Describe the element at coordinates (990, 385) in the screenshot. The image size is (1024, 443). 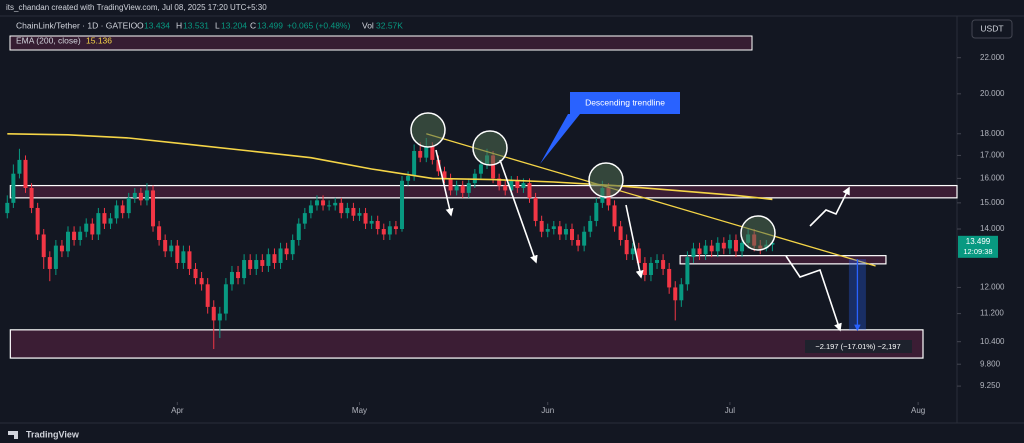
I see `y-tick-label: 9.250` at that location.